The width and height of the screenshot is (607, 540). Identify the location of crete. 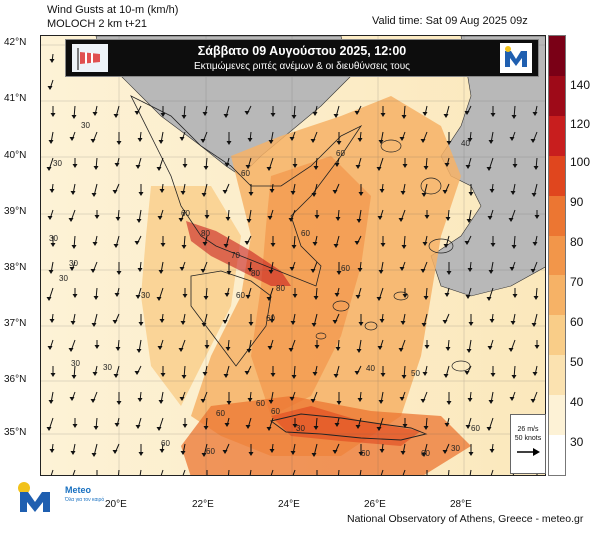
(348, 427).